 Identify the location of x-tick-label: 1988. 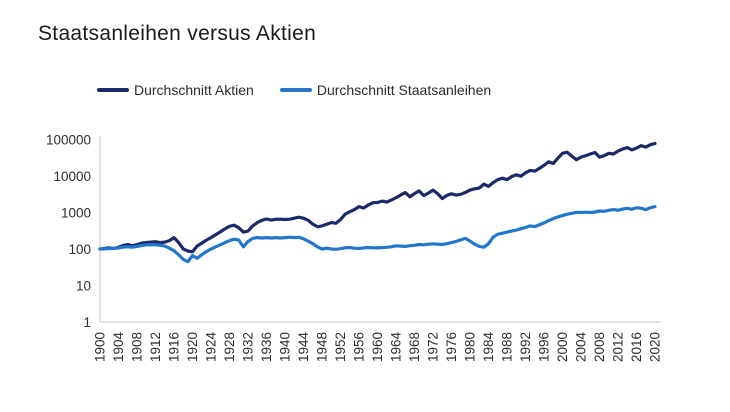
(507, 347).